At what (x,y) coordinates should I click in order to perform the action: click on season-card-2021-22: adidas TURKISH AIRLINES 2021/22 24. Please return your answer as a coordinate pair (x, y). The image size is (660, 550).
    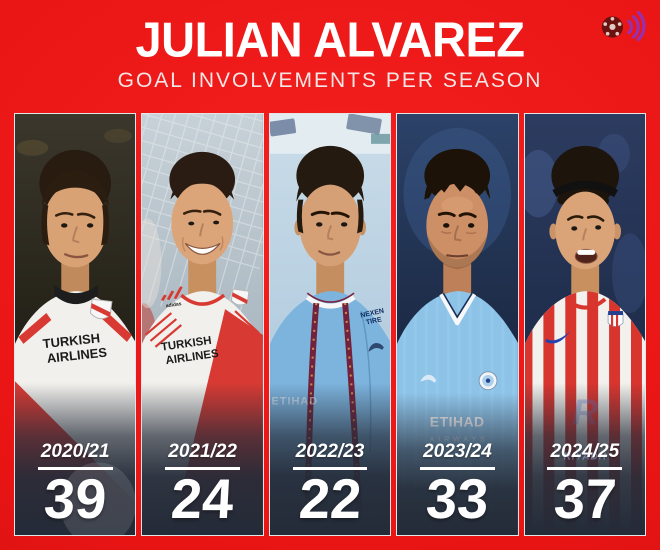
    Looking at the image, I should click on (202, 324).